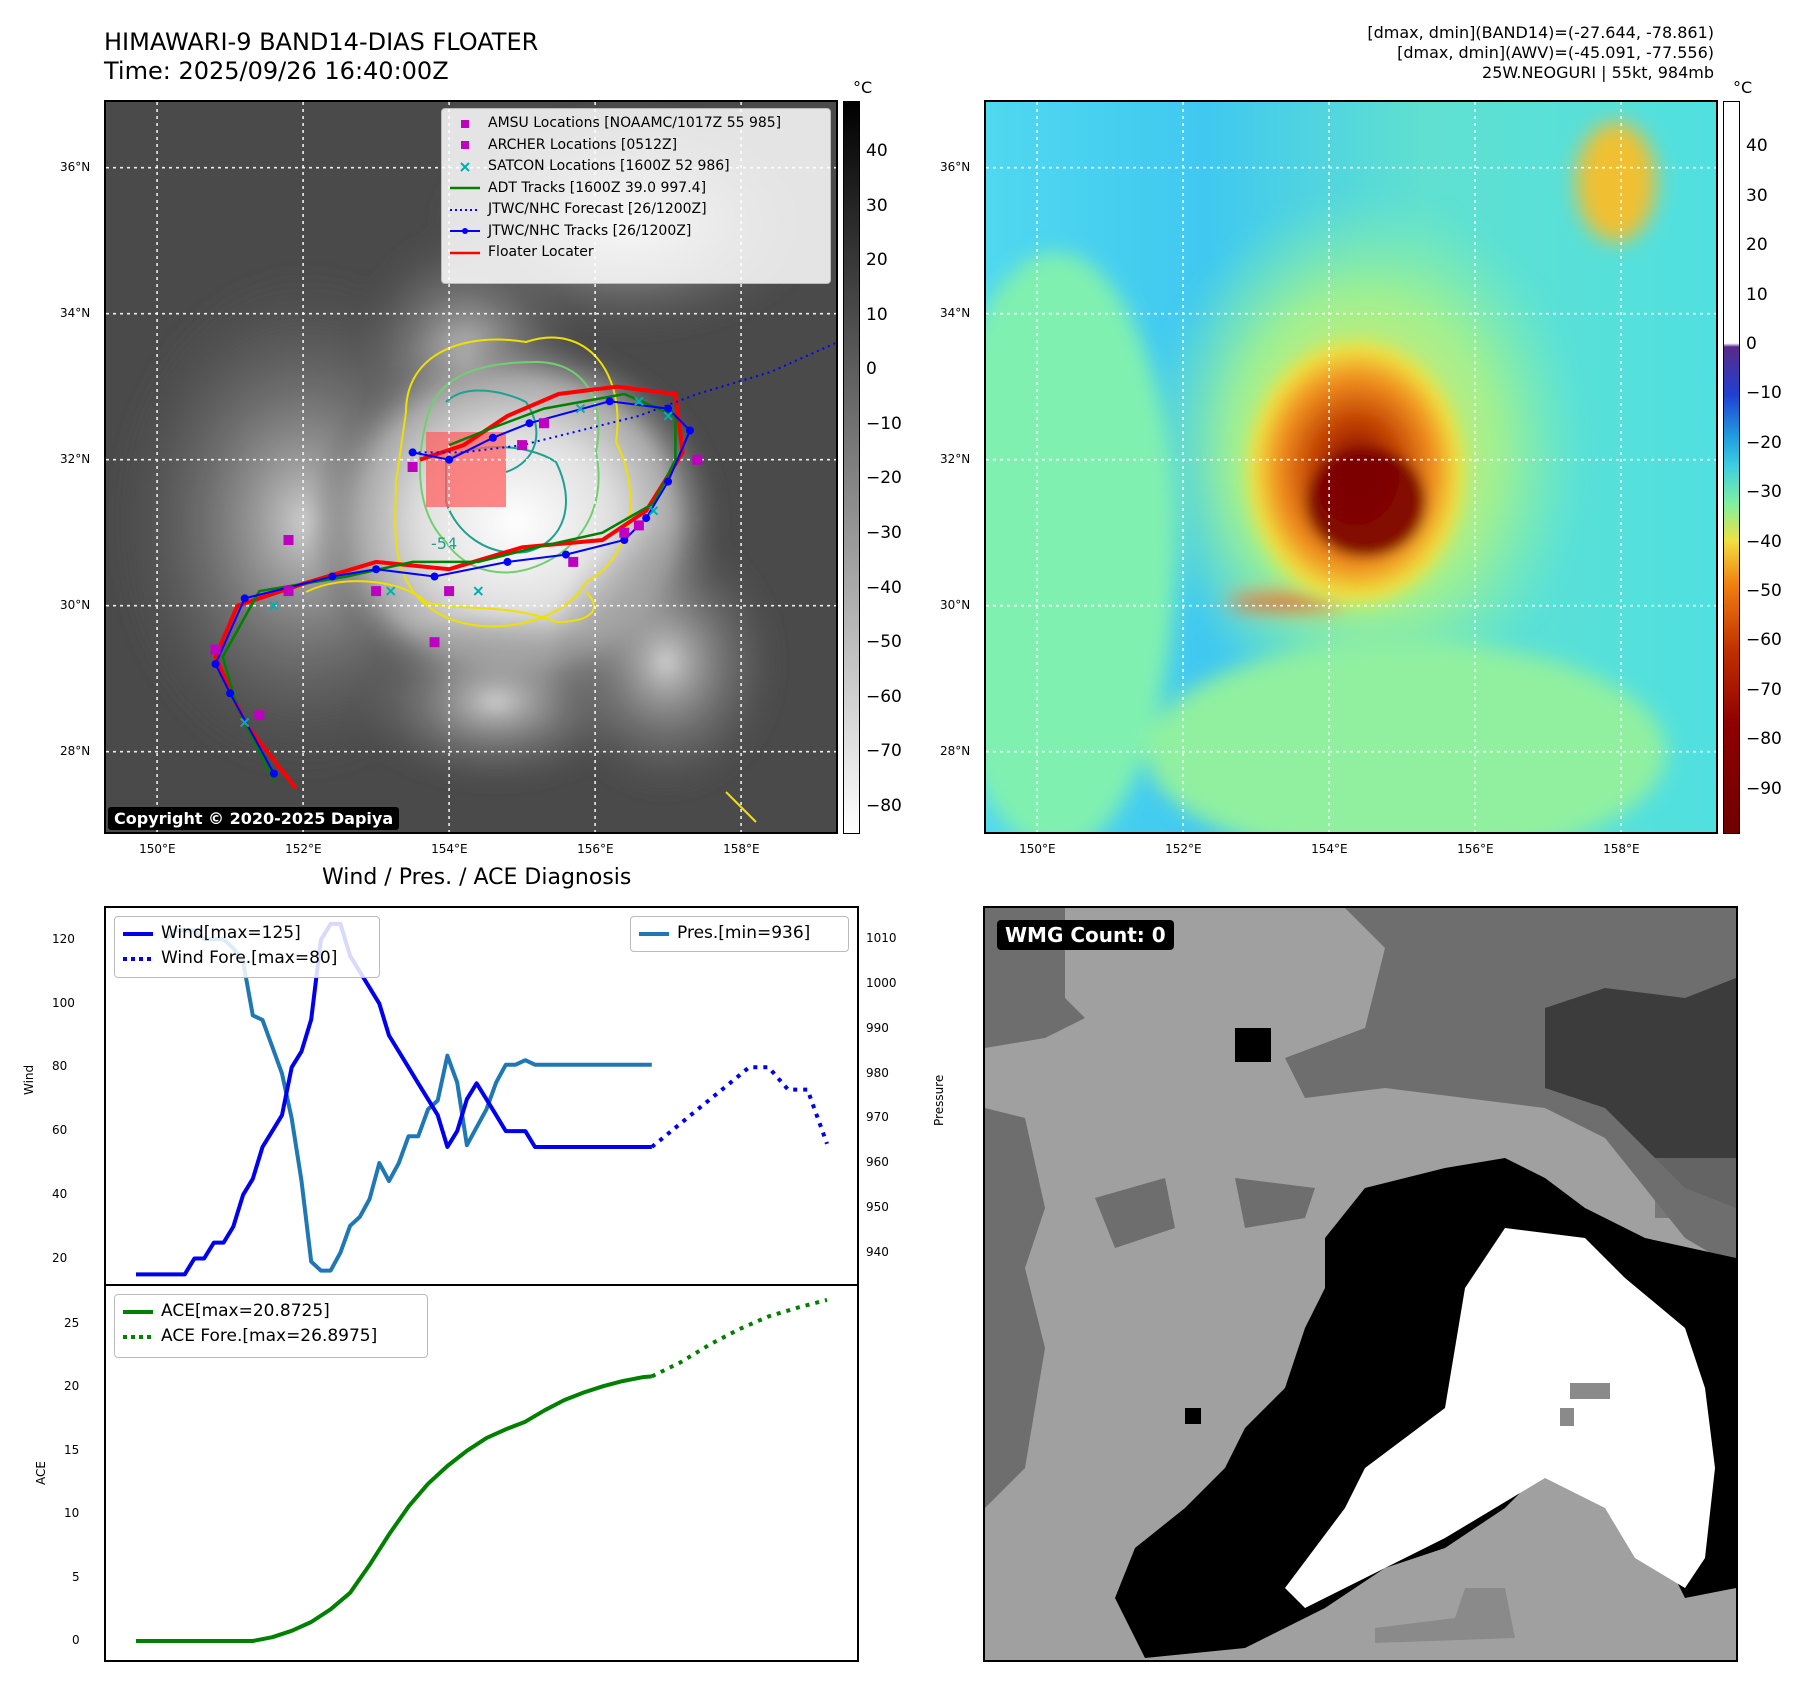 Image resolution: width=1797 pixels, height=1690 pixels. I want to click on colorbar-tick: 30, so click(877, 205).